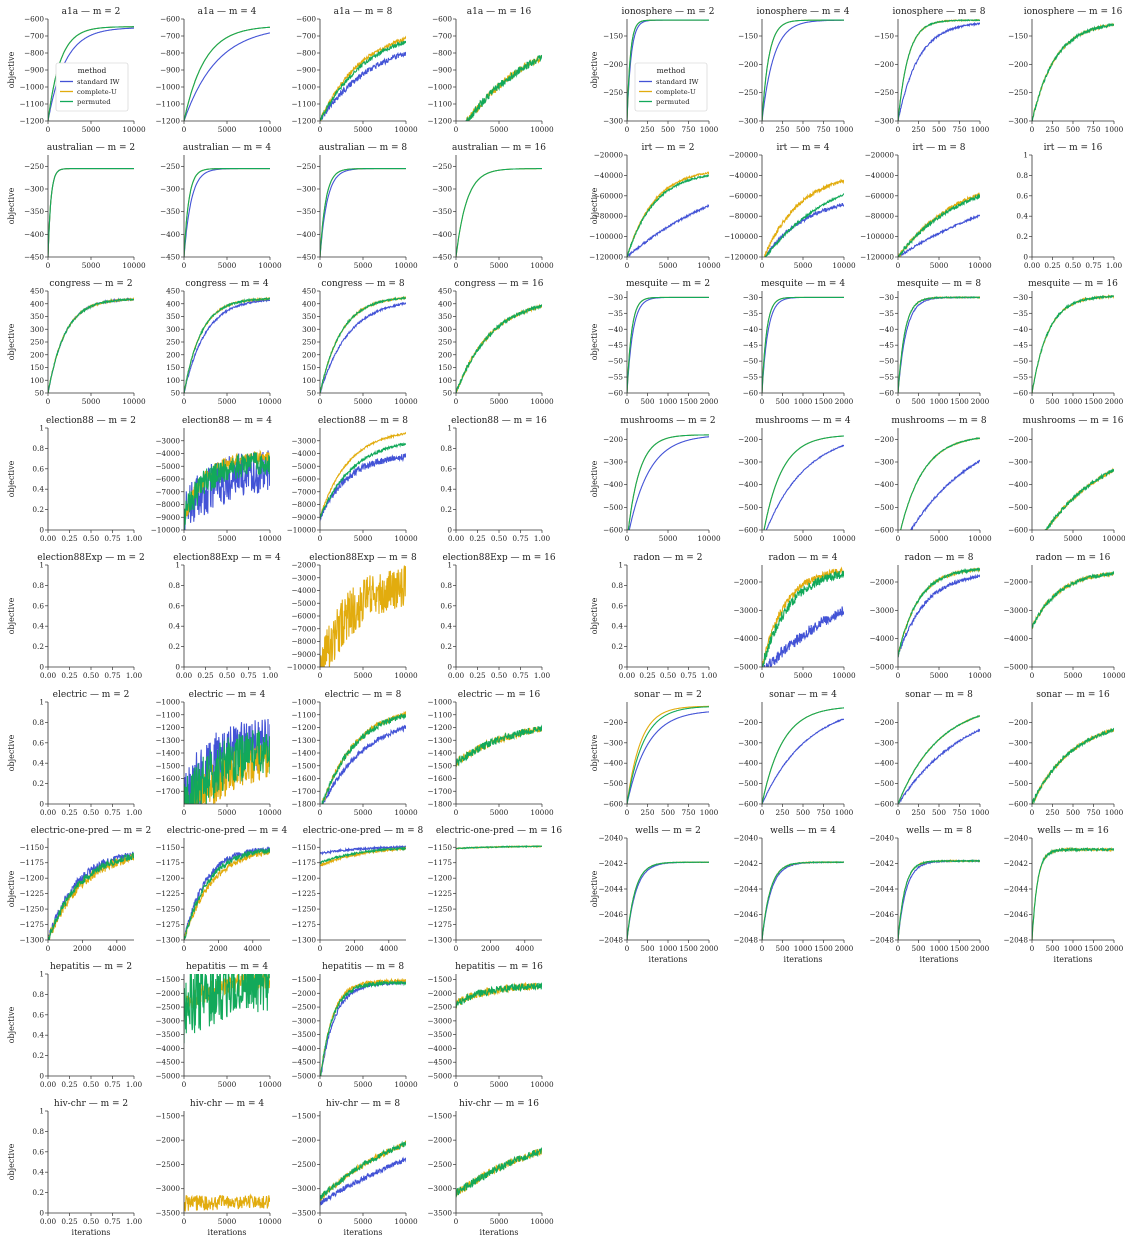 This screenshot has width=1125, height=1253. Describe the element at coordinates (439, 1213) in the screenshot. I see `y-tick-label: −3500` at that location.